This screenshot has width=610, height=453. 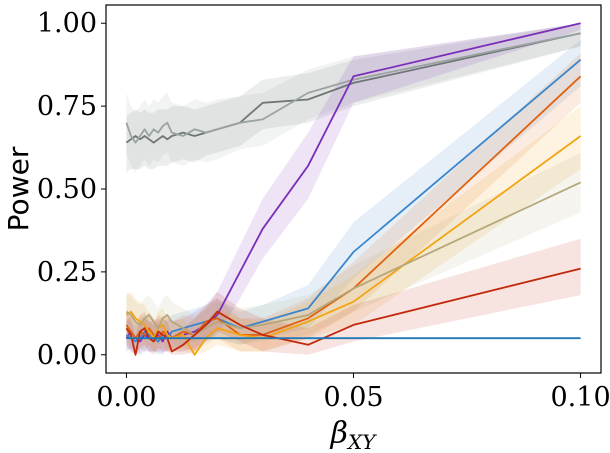 I want to click on y-tick-label: 0.75, so click(x=67, y=106).